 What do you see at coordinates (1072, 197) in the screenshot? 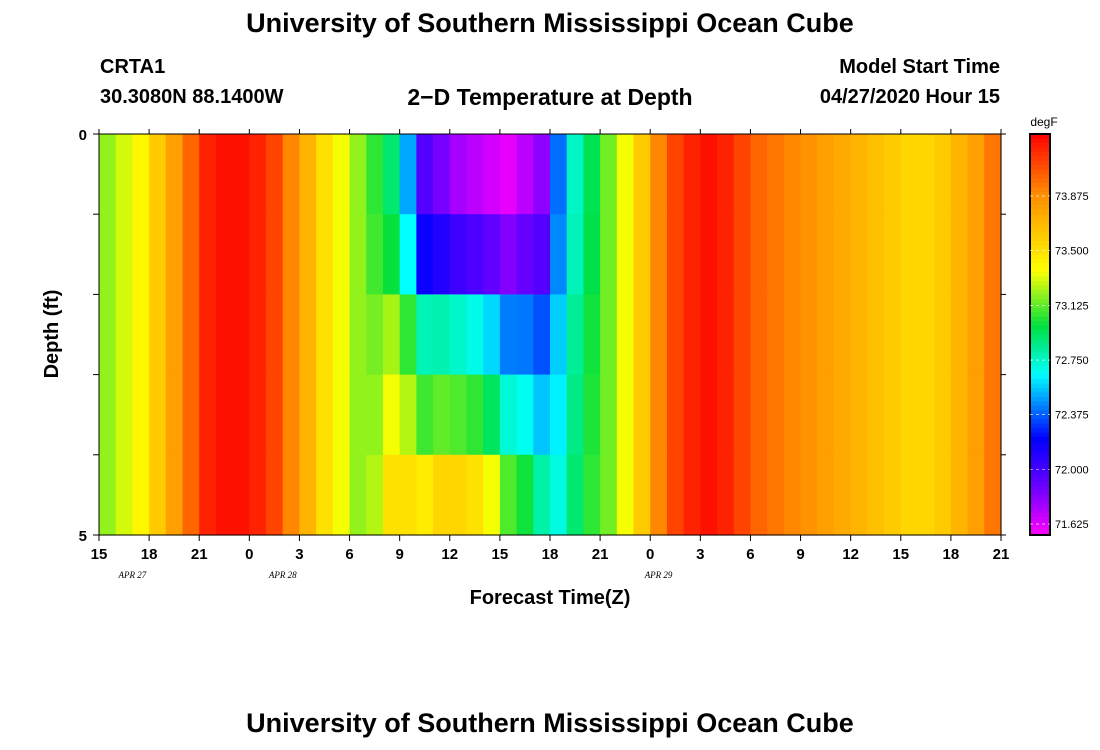
I see `colorbar-tick-label: 73.875` at bounding box center [1072, 197].